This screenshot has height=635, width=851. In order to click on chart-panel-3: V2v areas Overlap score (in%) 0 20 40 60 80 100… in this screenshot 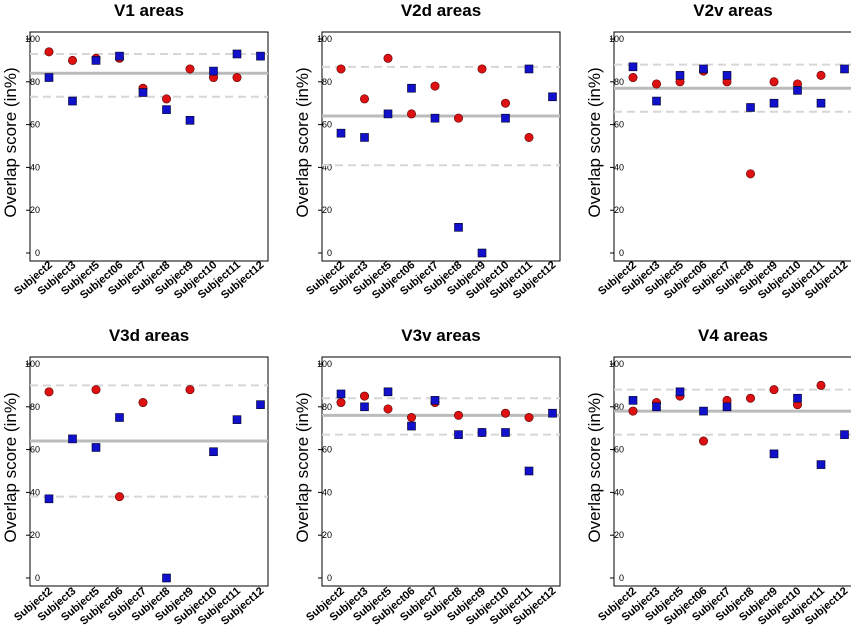, I will do `click(718, 151)`.